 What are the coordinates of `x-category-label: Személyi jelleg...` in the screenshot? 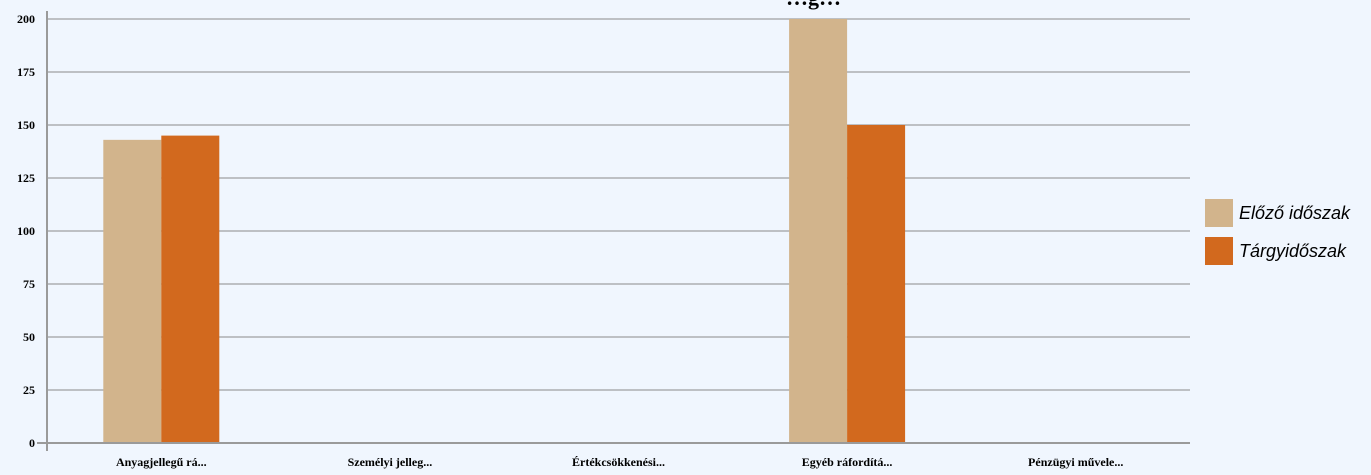 It's located at (390, 462).